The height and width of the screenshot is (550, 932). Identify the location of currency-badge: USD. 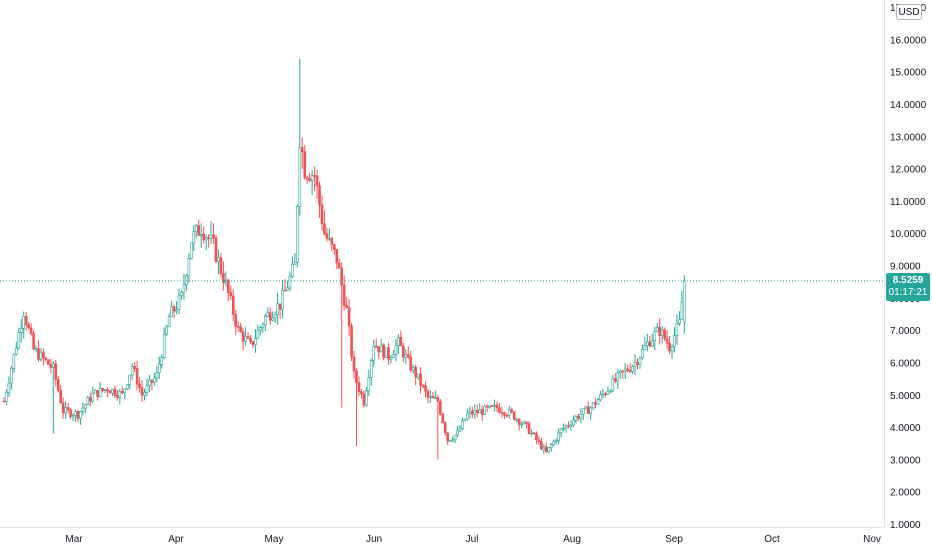
(909, 12).